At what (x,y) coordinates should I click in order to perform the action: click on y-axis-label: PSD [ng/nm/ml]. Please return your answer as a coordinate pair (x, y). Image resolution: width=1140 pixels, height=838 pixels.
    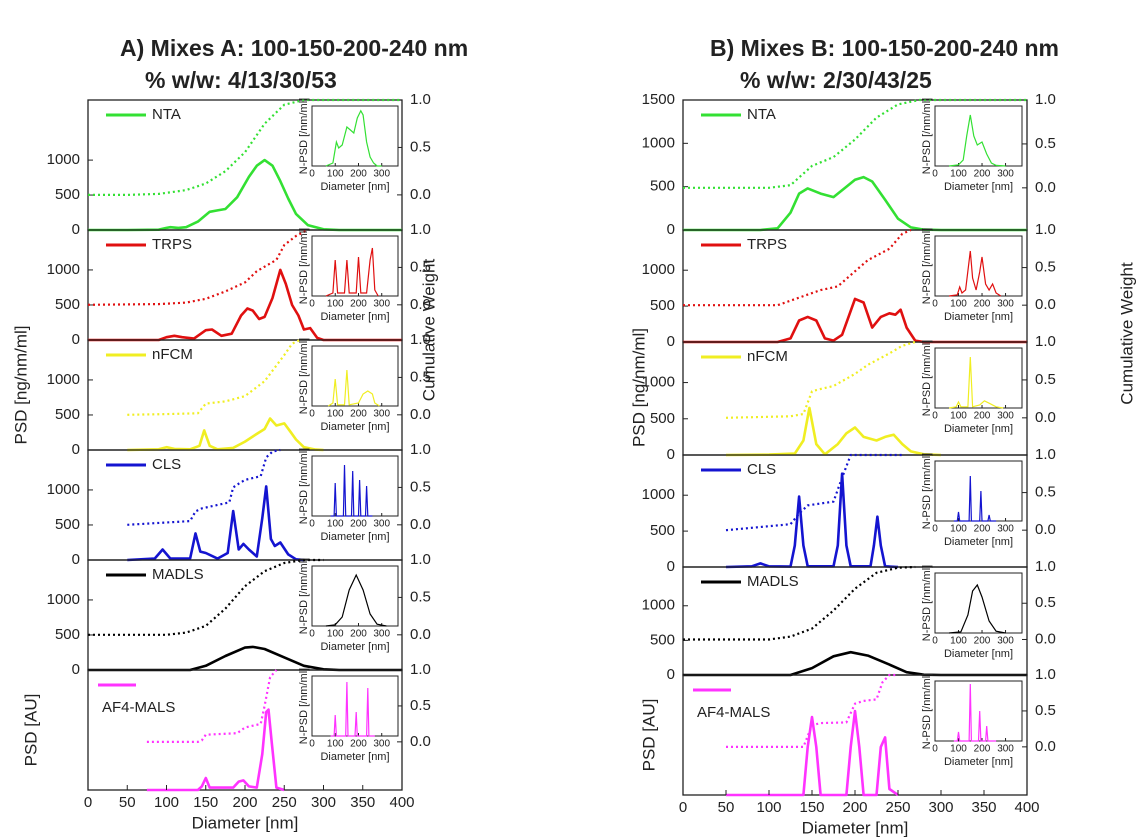
    Looking at the image, I should click on (638, 387).